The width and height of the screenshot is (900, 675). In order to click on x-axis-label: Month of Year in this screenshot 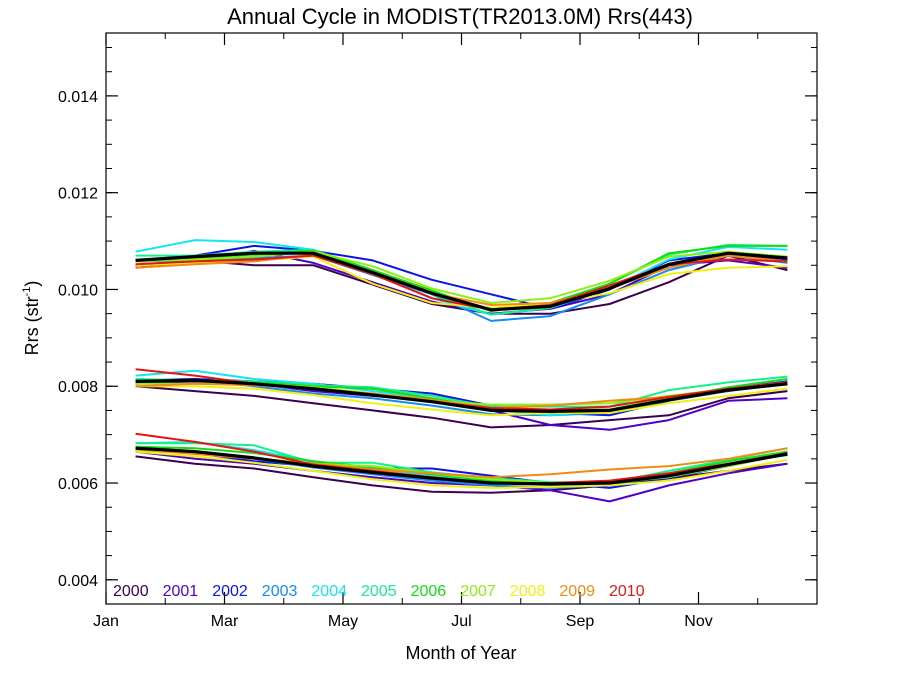, I will do `click(460, 653)`.